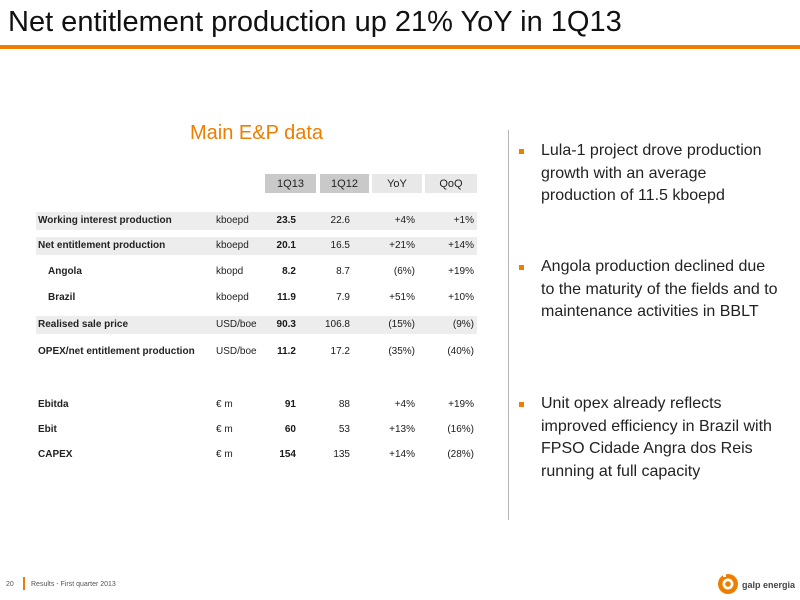  Describe the element at coordinates (343, 297) in the screenshot. I see `value-1q12: 7.9` at that location.